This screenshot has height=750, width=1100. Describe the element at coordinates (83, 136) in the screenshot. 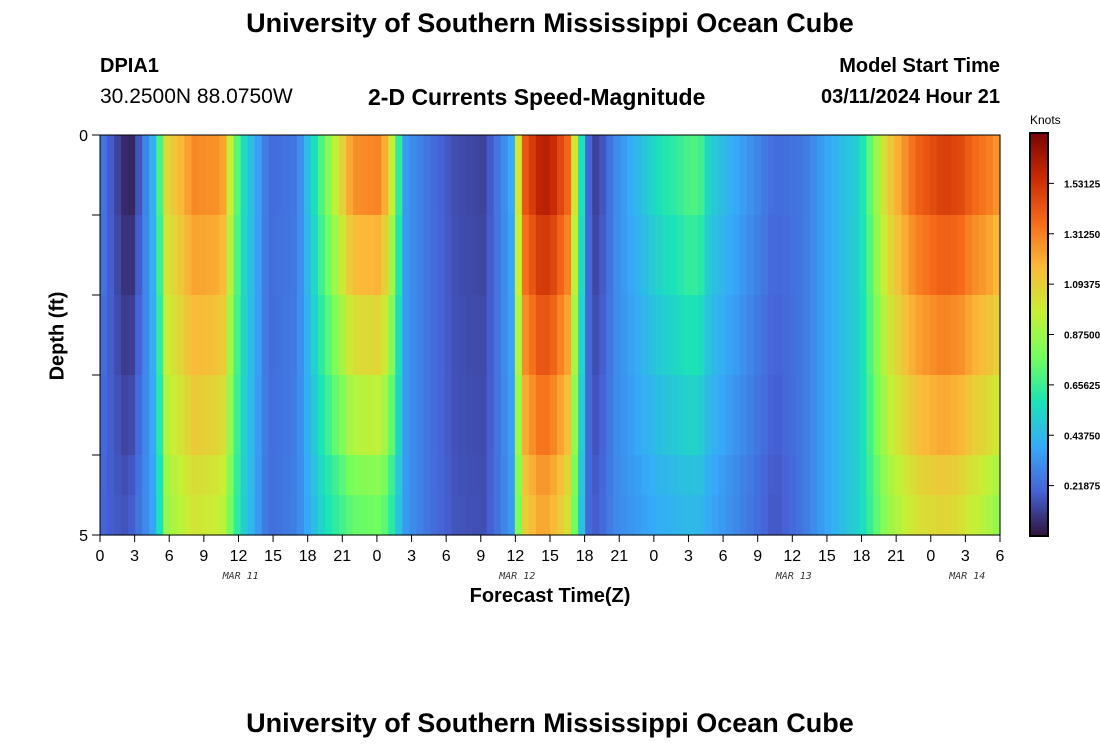

I see `y-tick-label: 0` at that location.